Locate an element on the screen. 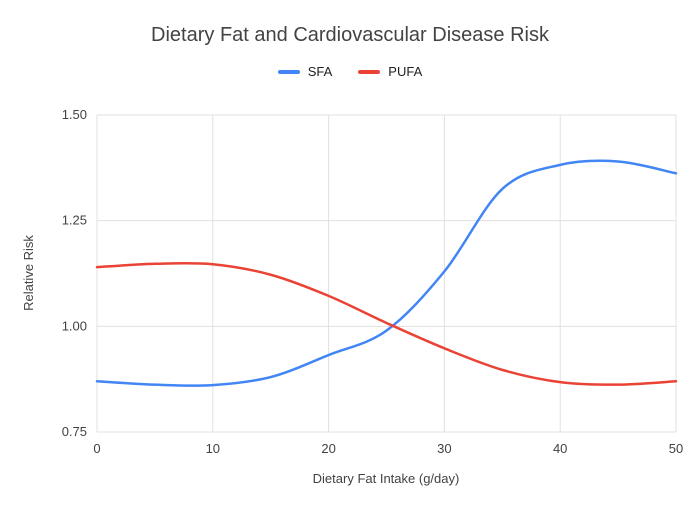 The width and height of the screenshot is (700, 516). legend-item-pufa: PUFA is located at coordinates (390, 71).